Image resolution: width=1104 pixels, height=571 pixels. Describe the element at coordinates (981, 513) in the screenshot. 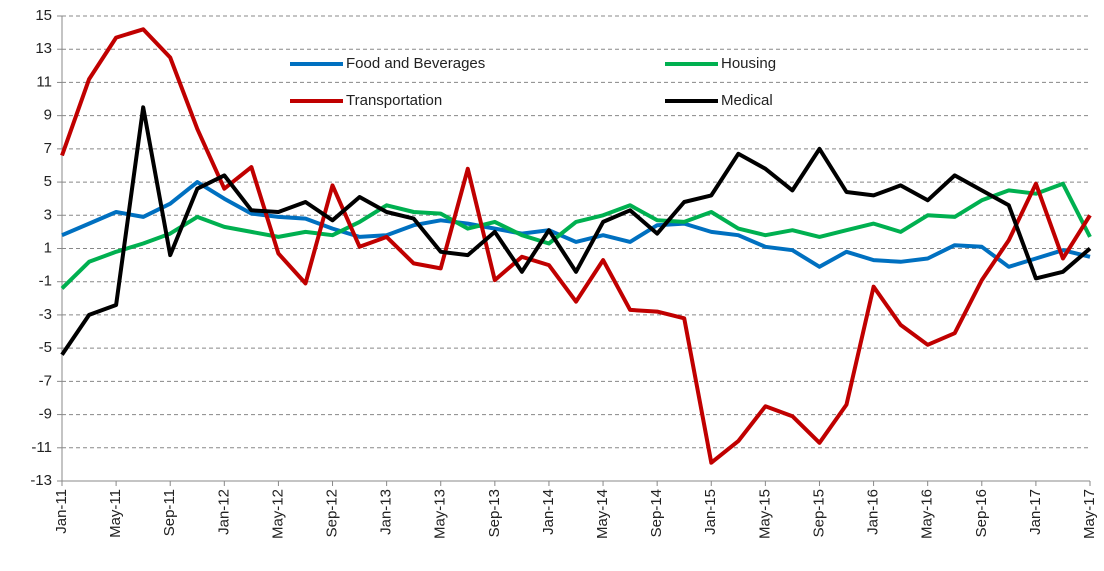

I see `x-tick-label: Sep-16` at that location.